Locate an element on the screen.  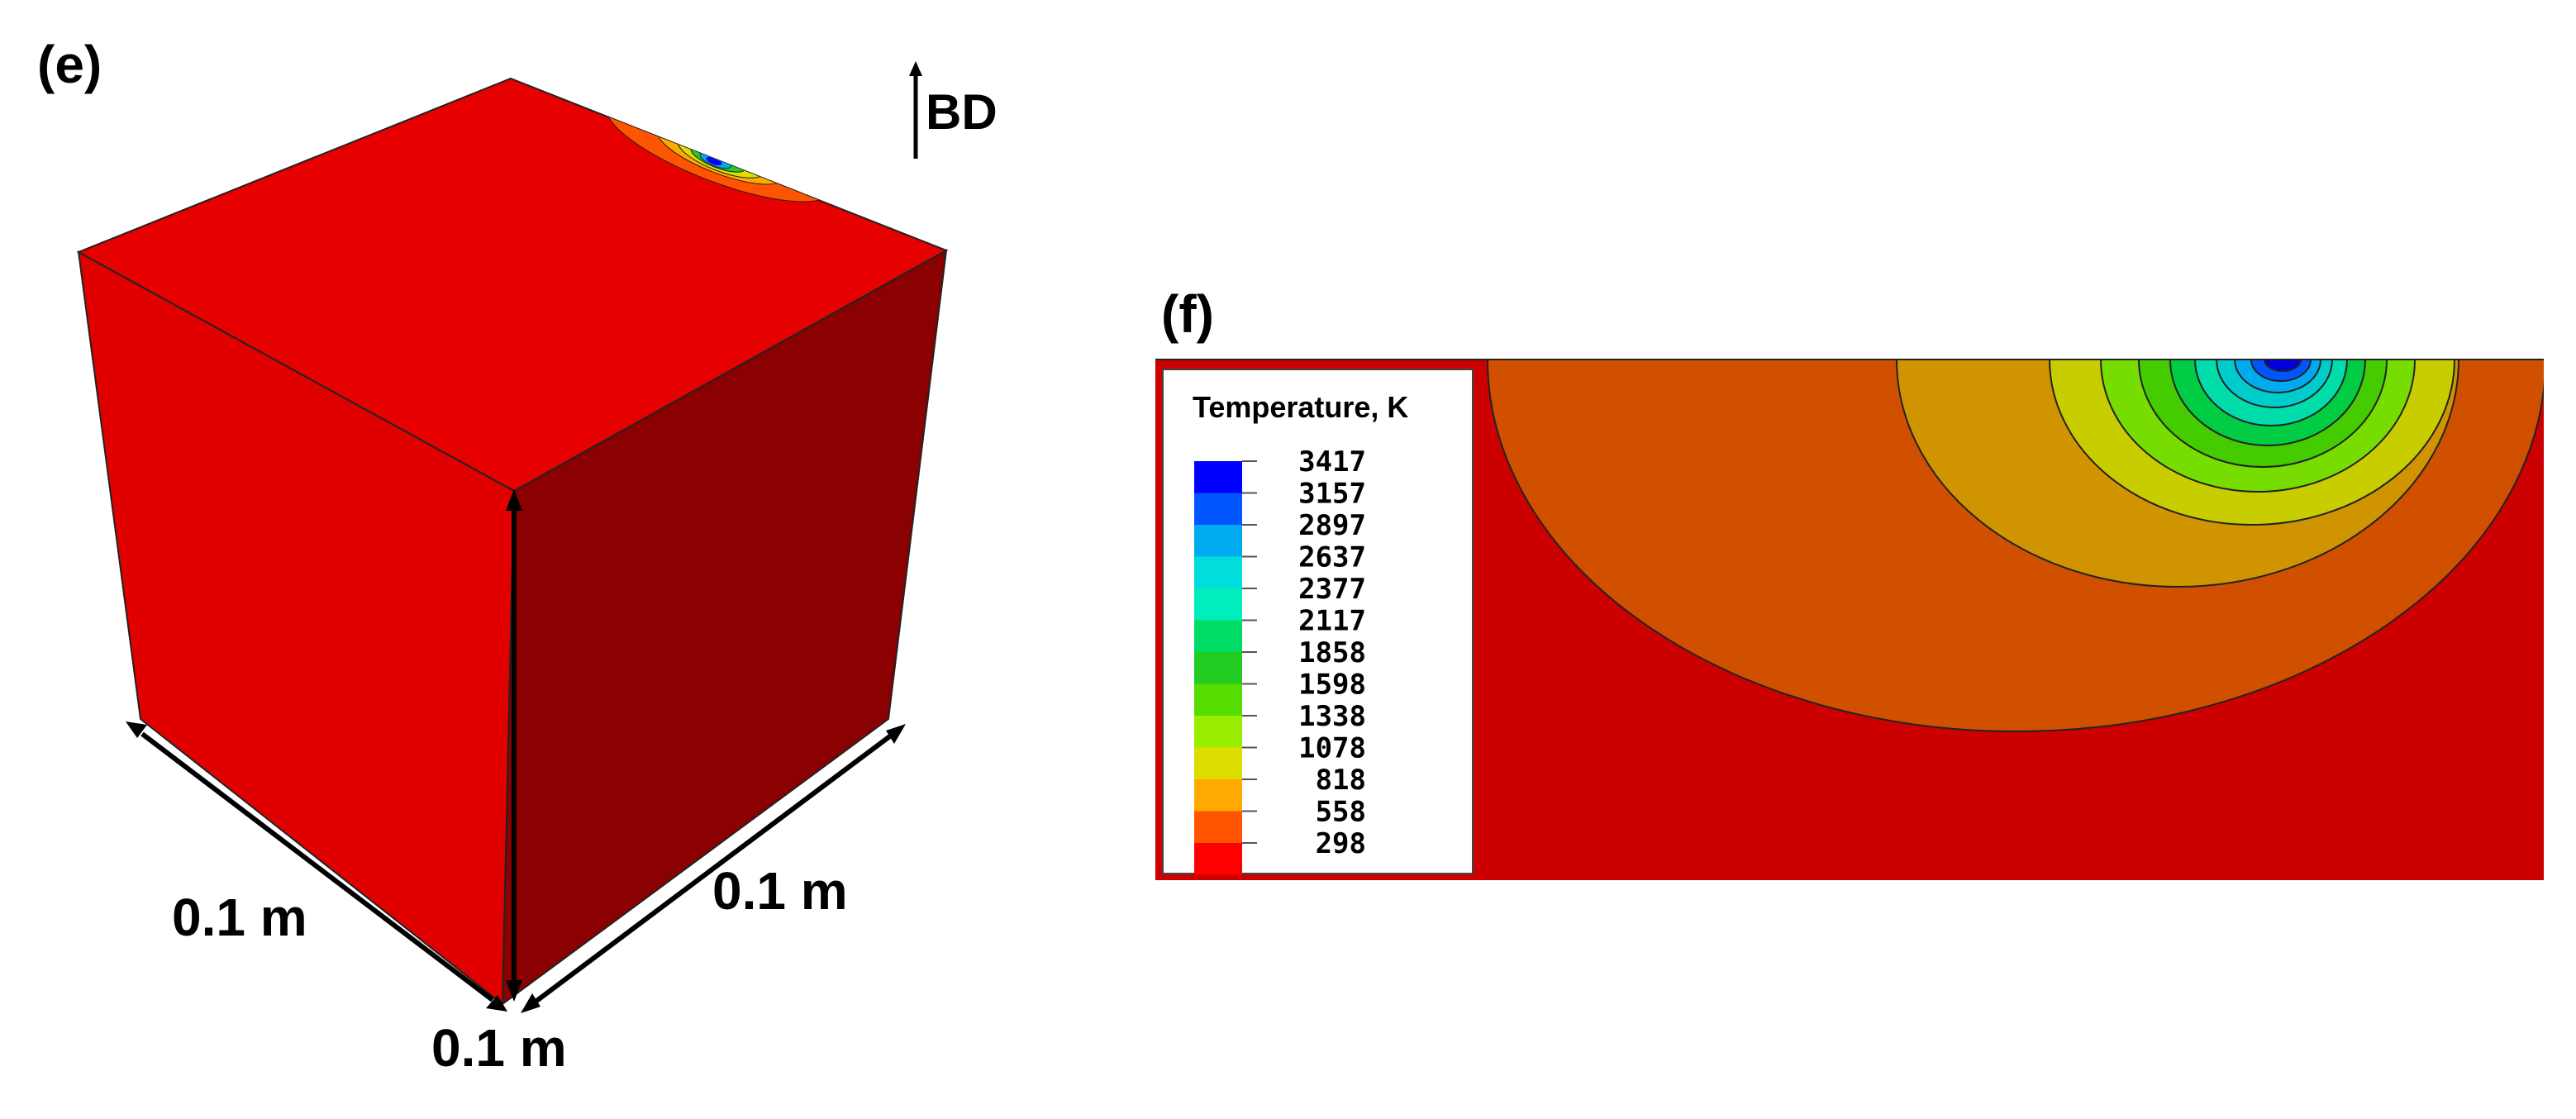
height-dimension-label: 0.1 m is located at coordinates (499, 1048).